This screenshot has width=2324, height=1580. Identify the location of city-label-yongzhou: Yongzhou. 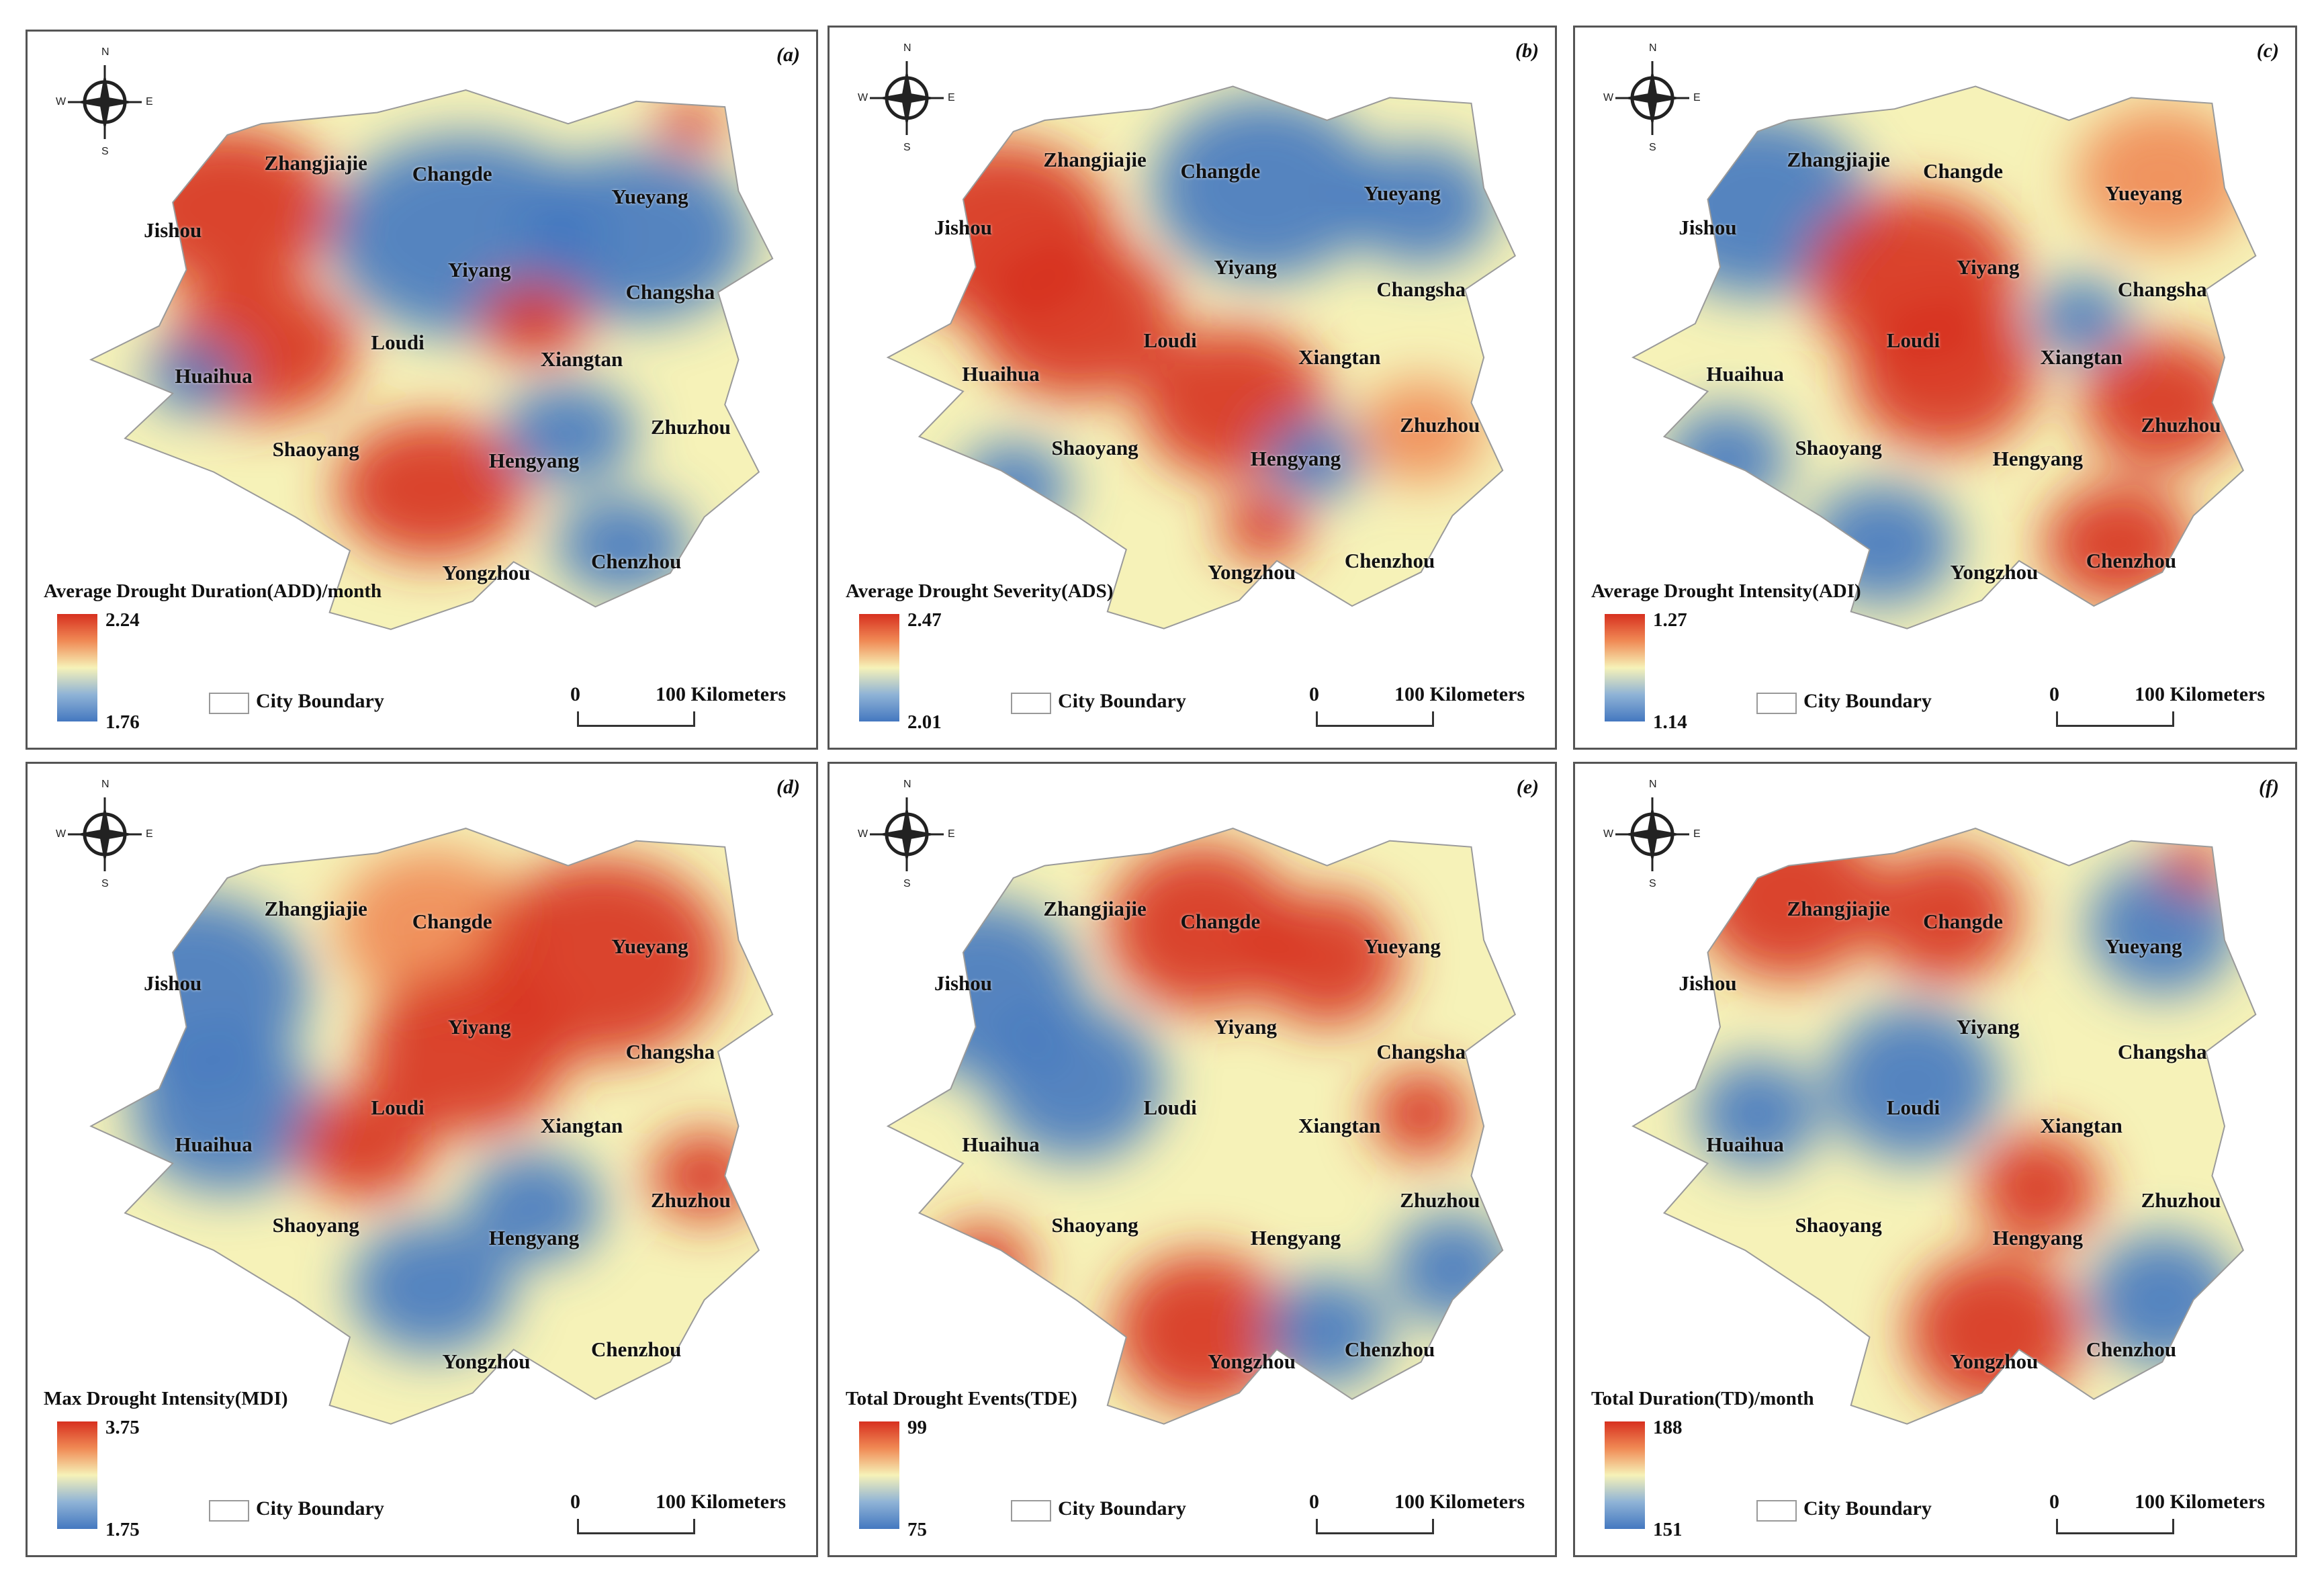
(1994, 572).